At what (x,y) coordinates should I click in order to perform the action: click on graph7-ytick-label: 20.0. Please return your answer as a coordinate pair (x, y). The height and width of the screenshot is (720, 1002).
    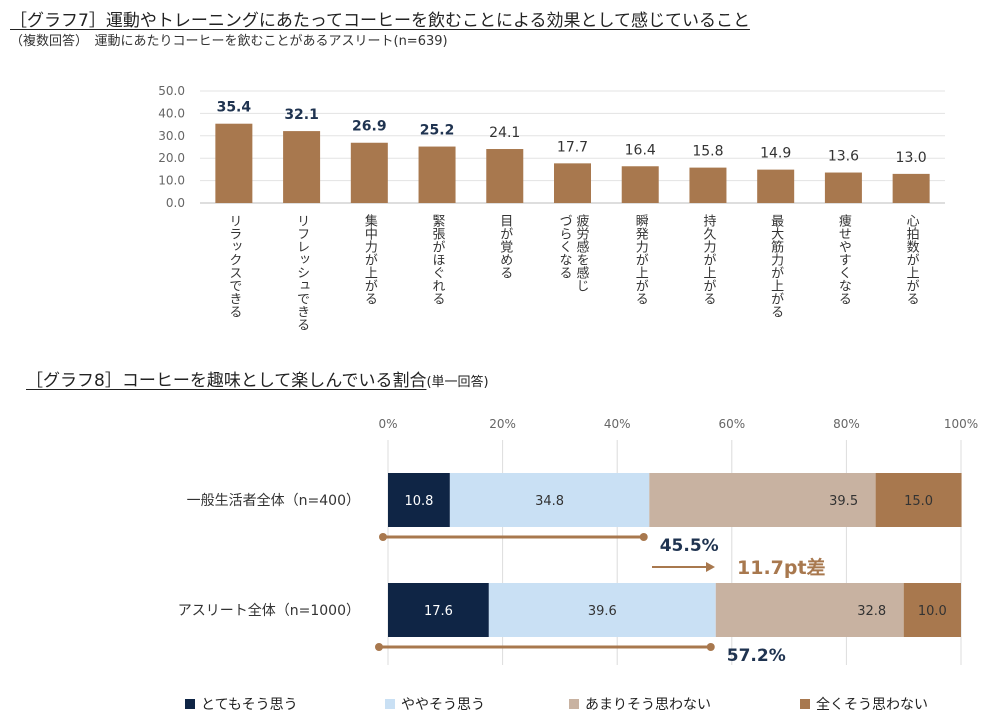
    Looking at the image, I should click on (171, 158).